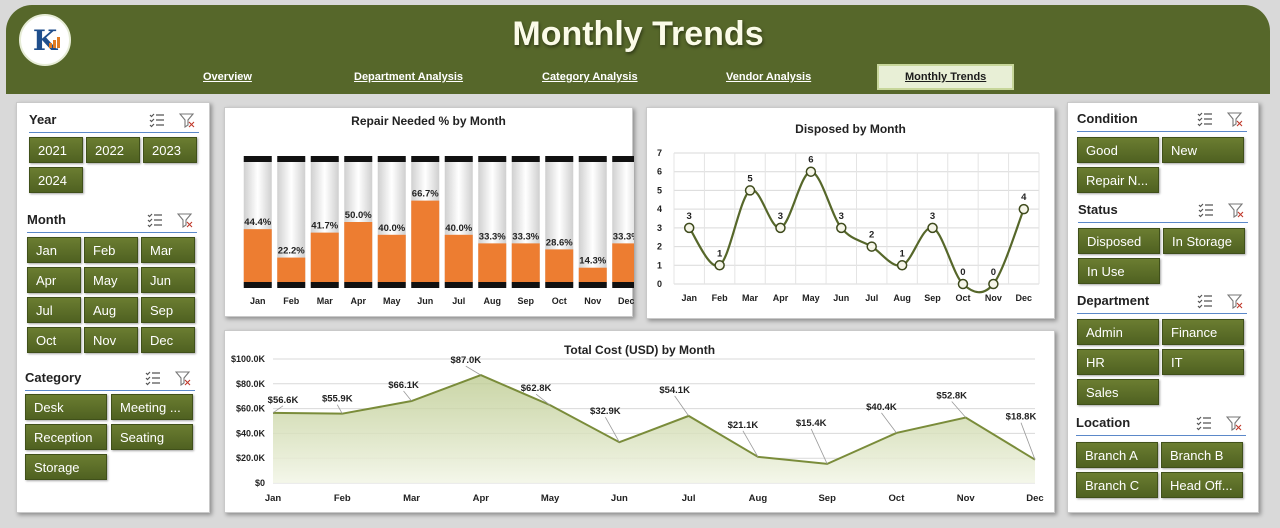 The image size is (1280, 528). Describe the element at coordinates (639, 350) in the screenshot. I see `total-cost-chart-title: Total Cost (USD) by Month` at that location.